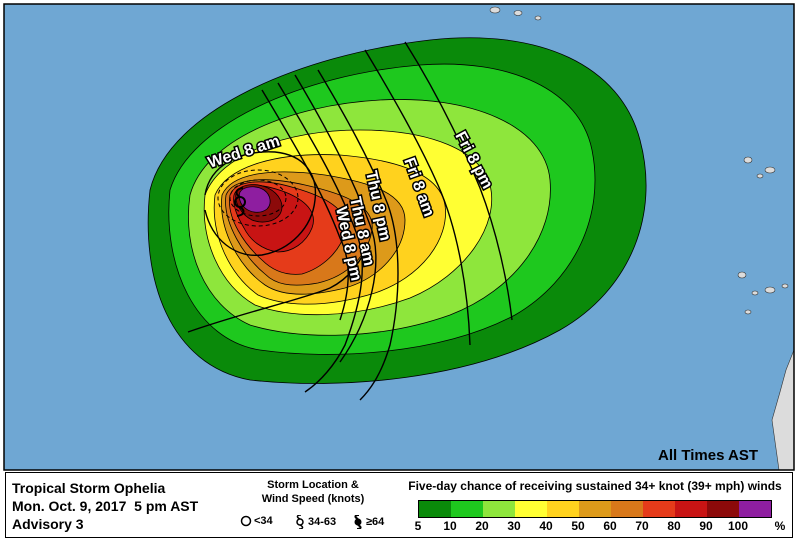 The image size is (798, 542). I want to click on storm-key-hurricane: ≥64, so click(368, 522).